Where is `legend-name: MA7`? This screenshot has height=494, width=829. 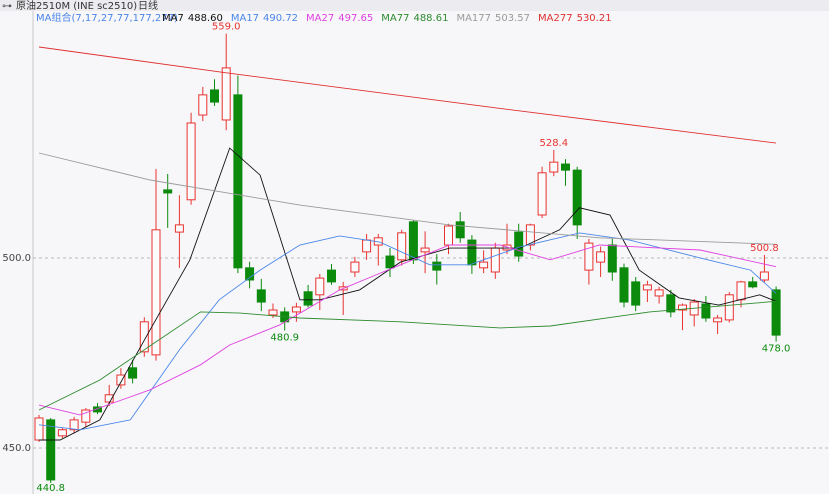 legend-name: MA7 is located at coordinates (173, 18).